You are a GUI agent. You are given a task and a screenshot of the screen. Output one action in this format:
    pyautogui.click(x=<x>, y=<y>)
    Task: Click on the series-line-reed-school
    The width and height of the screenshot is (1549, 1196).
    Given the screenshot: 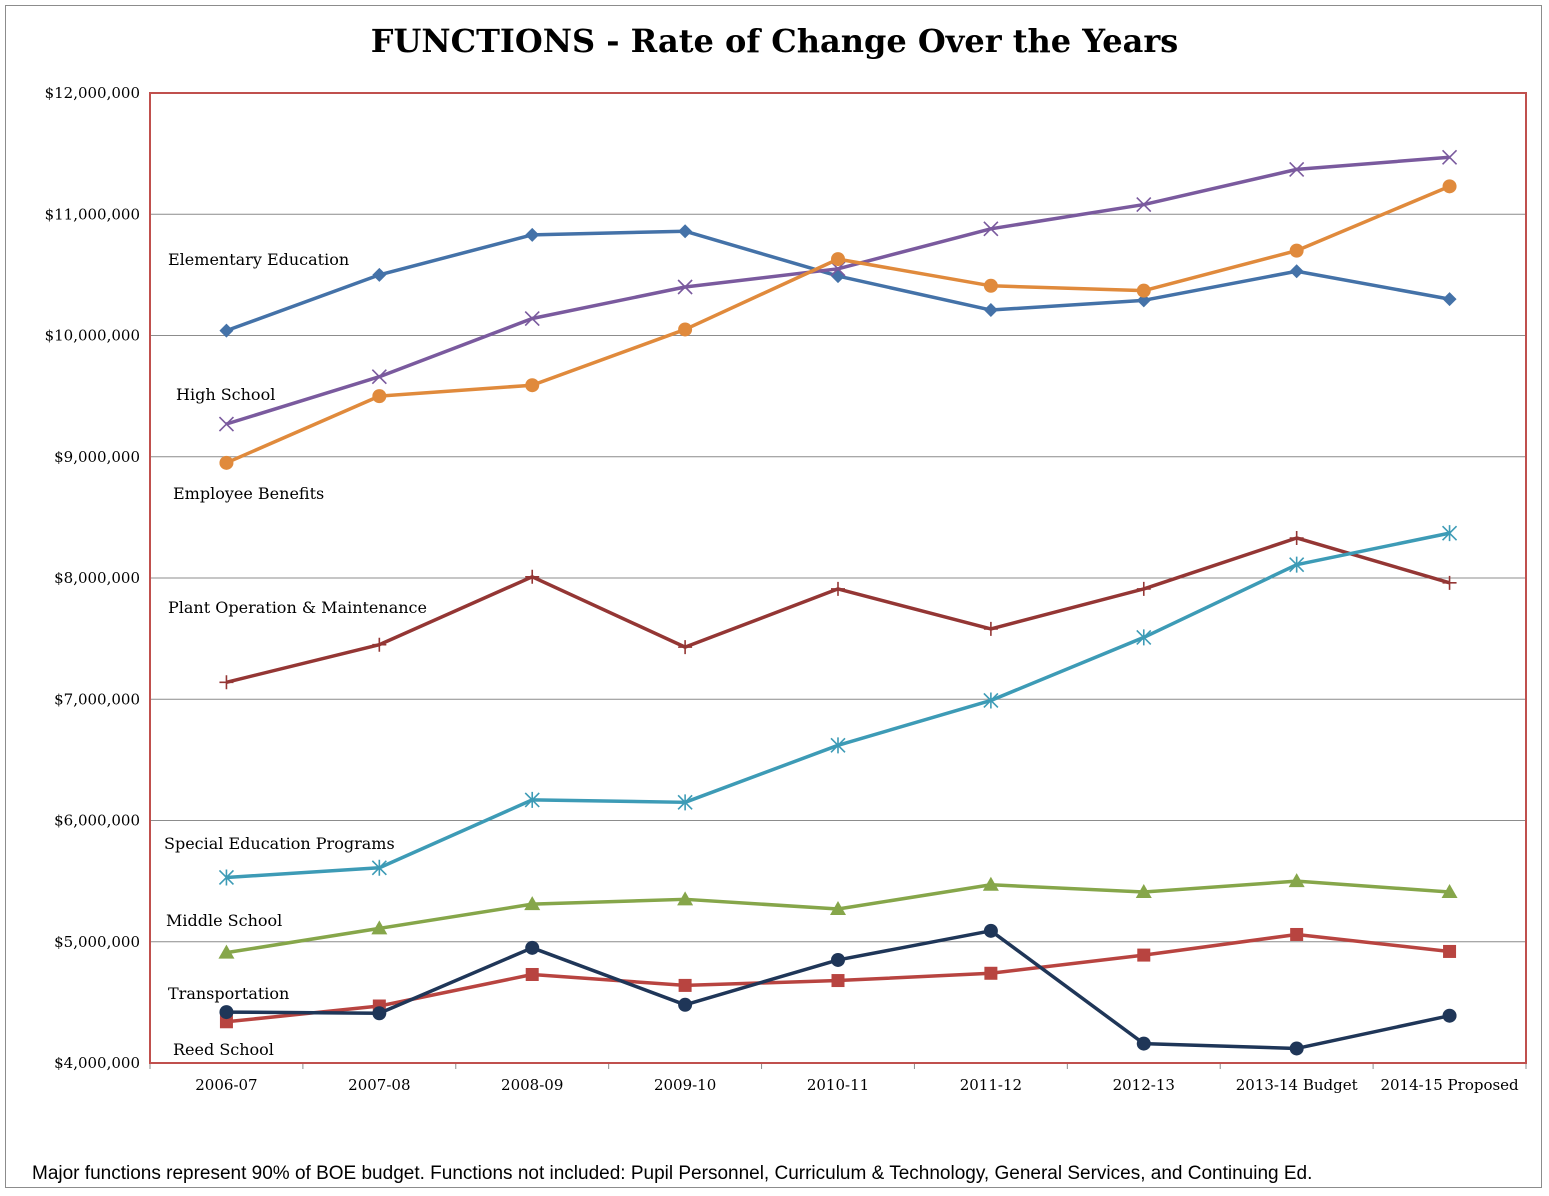 What is the action you would take?
    pyautogui.click(x=838, y=990)
    